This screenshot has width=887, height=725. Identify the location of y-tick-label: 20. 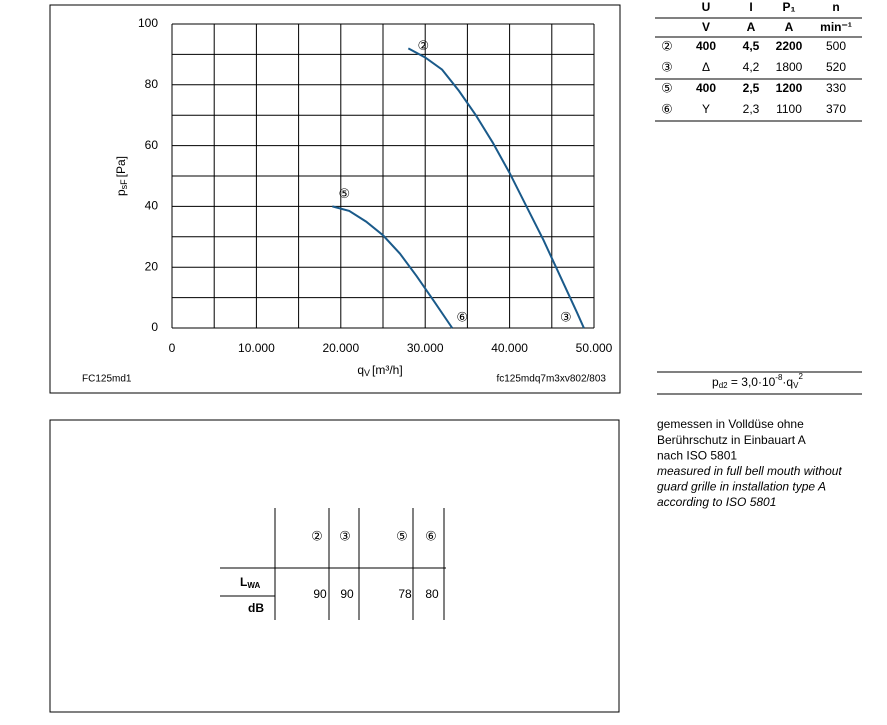
(152, 266).